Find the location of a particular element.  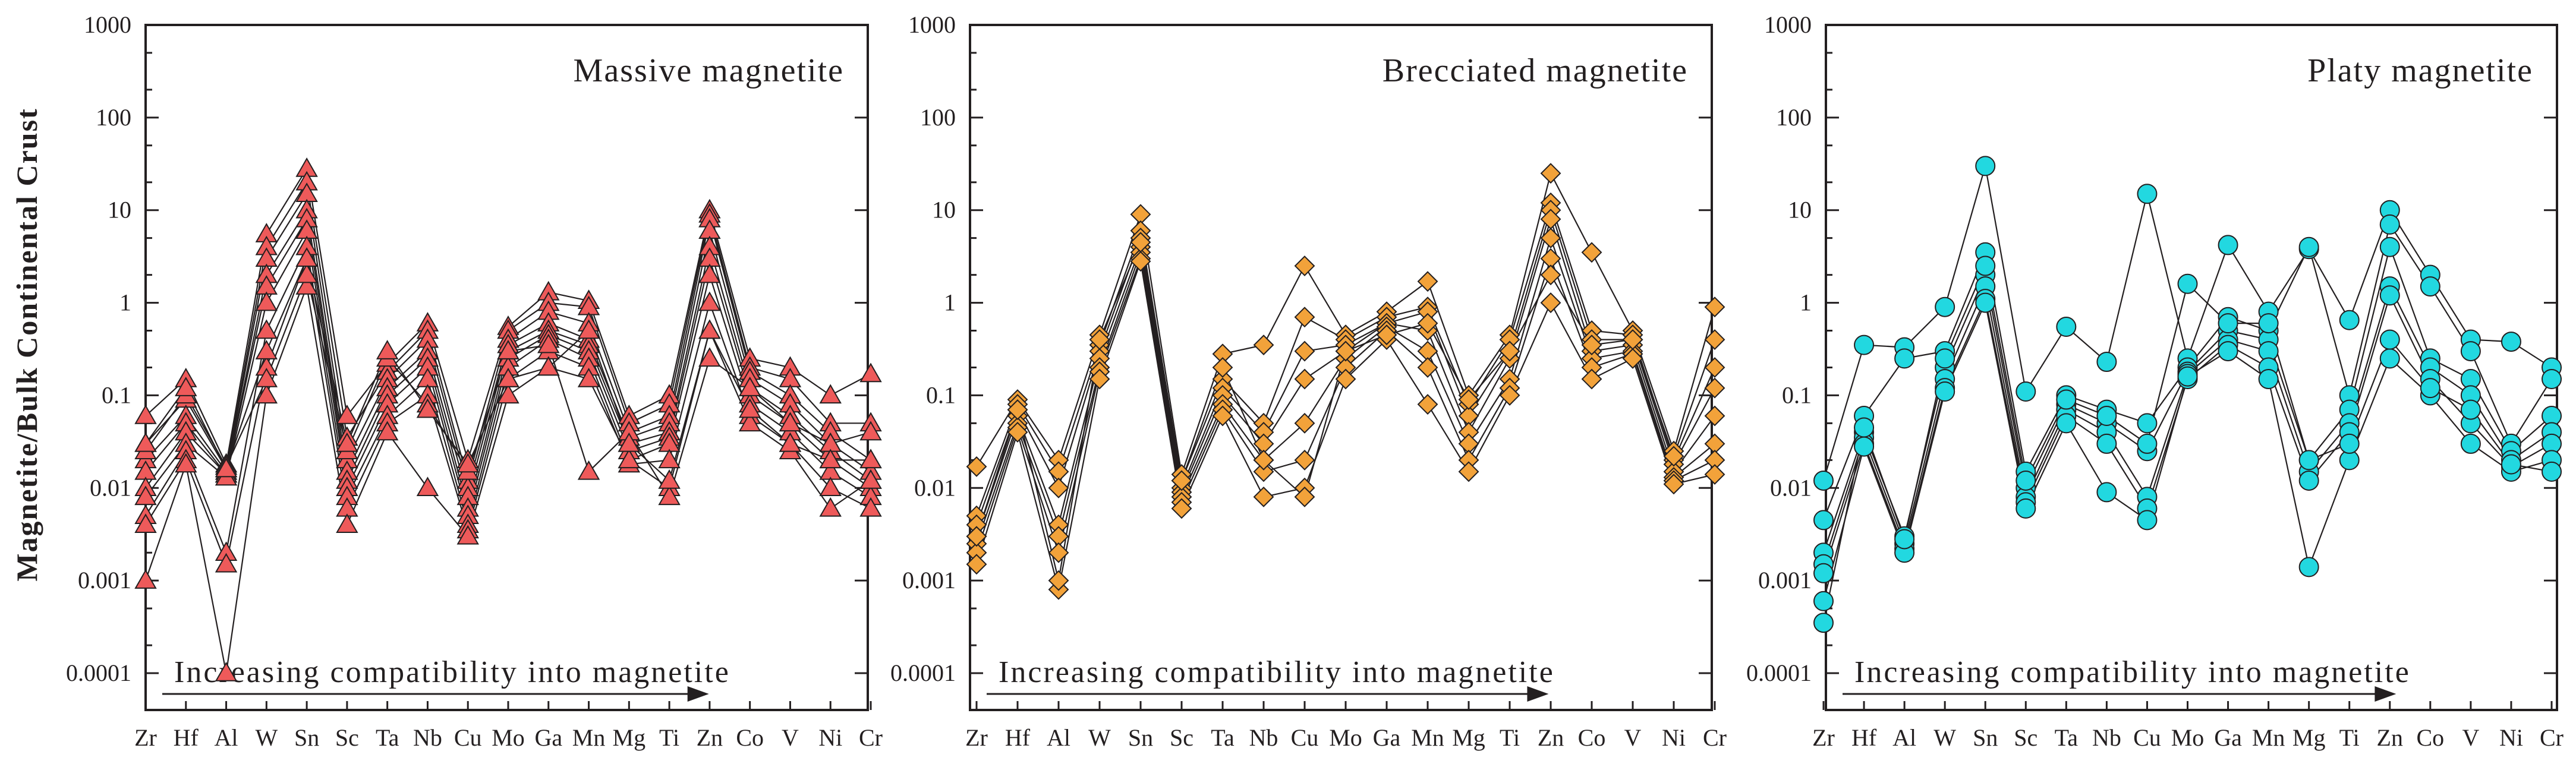

data-point-P7-Zn is located at coordinates (2389, 339).